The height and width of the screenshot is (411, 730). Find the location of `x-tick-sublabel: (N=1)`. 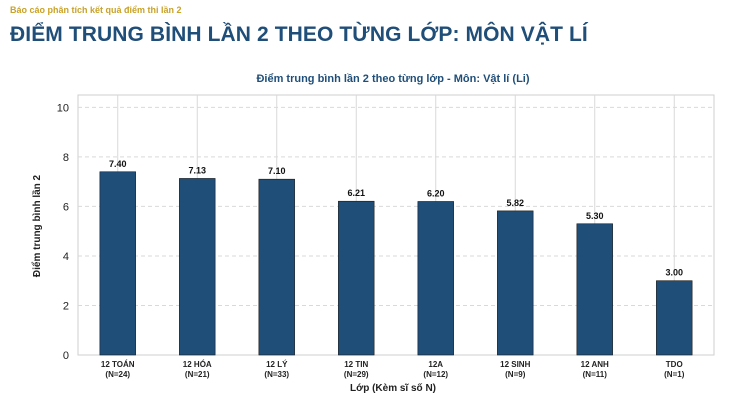

x-tick-sublabel: (N=1) is located at coordinates (674, 374).